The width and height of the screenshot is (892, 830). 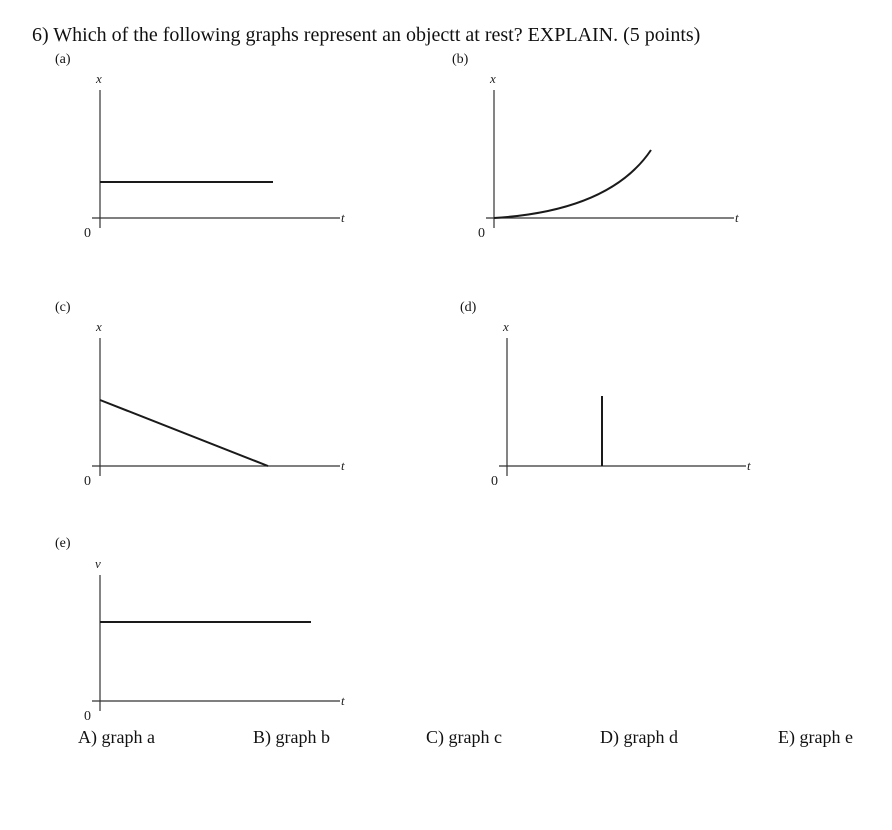 I want to click on graph-a-label: (a), so click(x=63, y=59).